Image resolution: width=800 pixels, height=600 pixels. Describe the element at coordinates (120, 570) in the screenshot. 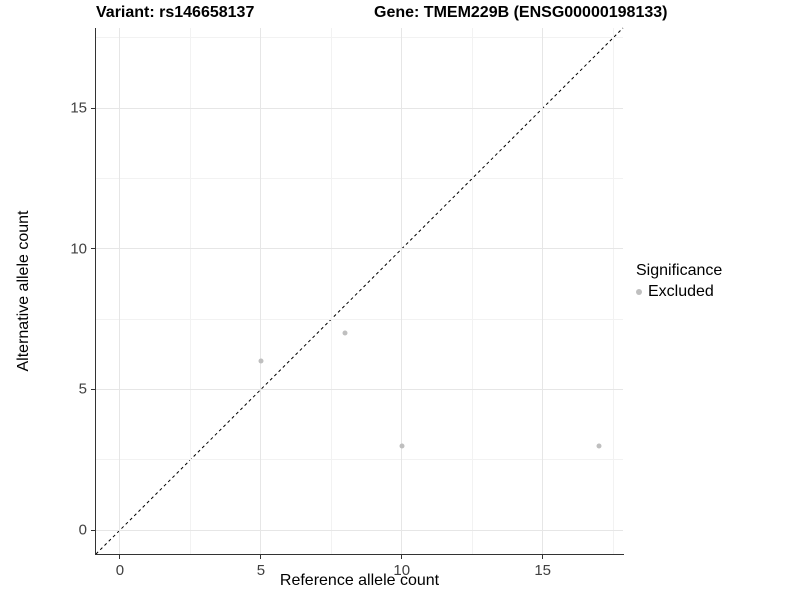

I see `x-tick-label: 0` at that location.